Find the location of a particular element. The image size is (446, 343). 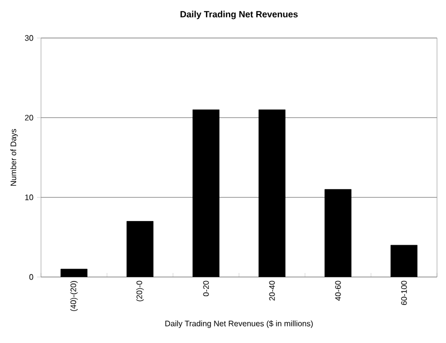

chart-title: Daily Trading Net Revenues is located at coordinates (239, 15).